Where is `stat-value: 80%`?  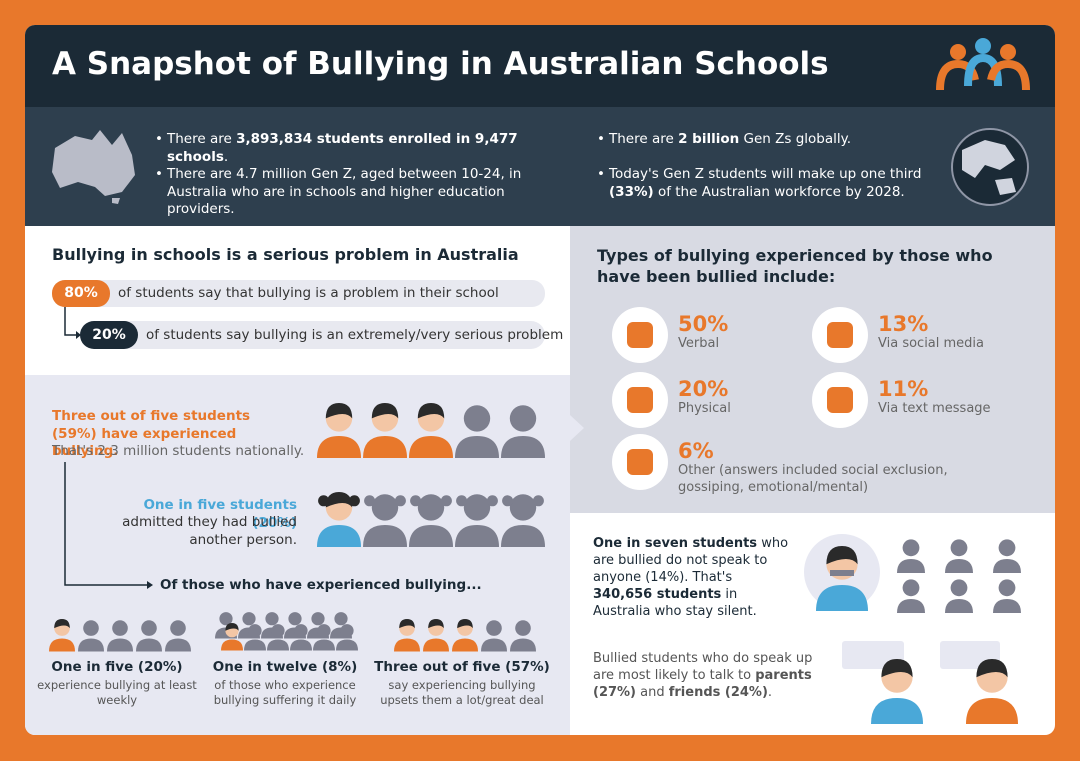 stat-value: 80% is located at coordinates (81, 293).